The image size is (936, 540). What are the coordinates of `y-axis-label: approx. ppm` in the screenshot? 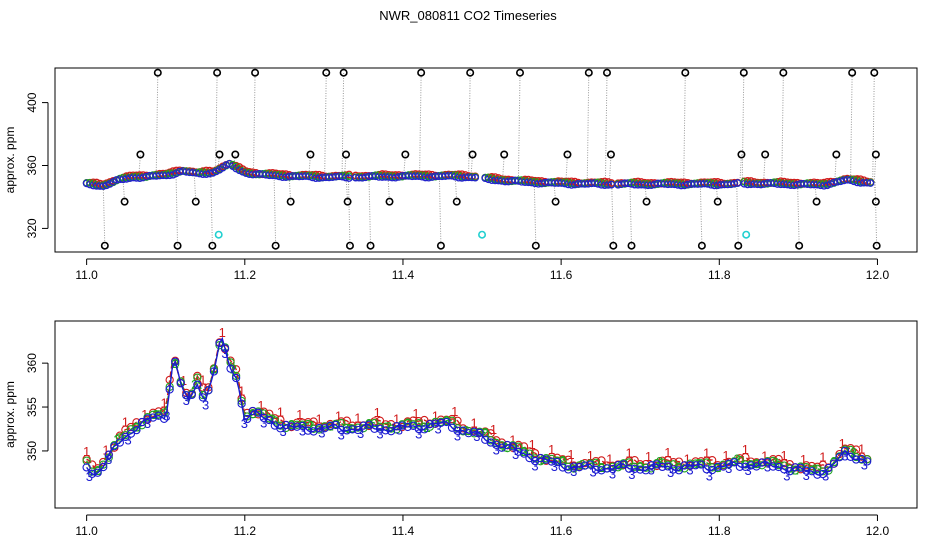 It's located at (10, 160).